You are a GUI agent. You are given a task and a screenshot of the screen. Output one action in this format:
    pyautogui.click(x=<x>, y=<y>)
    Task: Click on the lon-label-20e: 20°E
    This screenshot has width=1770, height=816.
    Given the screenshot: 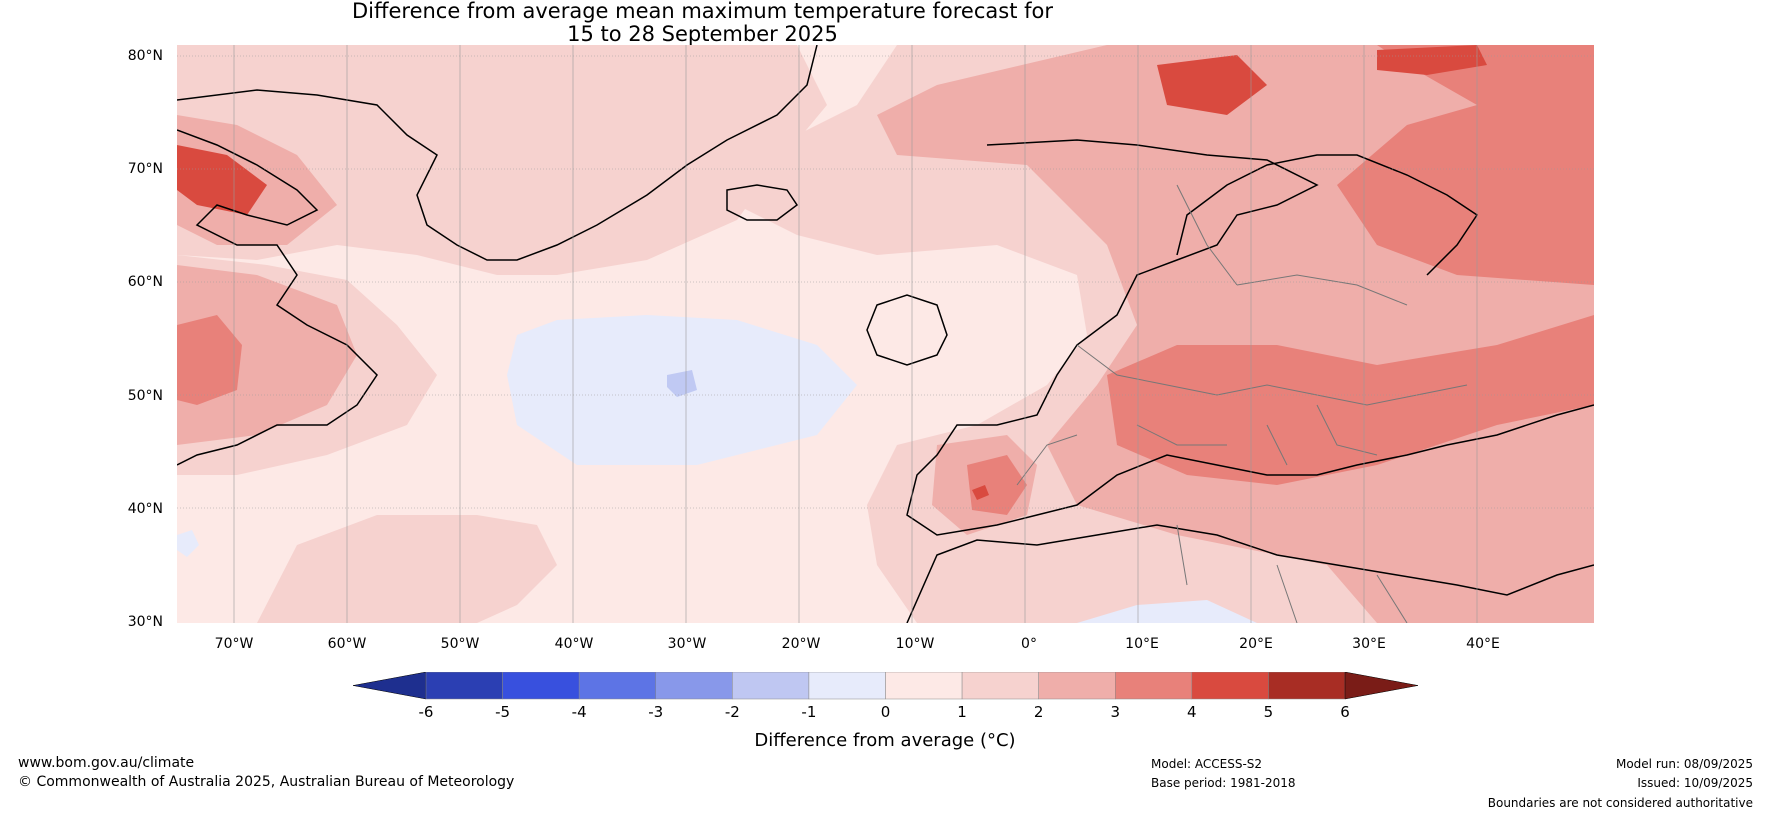 What is the action you would take?
    pyautogui.click(x=1256, y=644)
    